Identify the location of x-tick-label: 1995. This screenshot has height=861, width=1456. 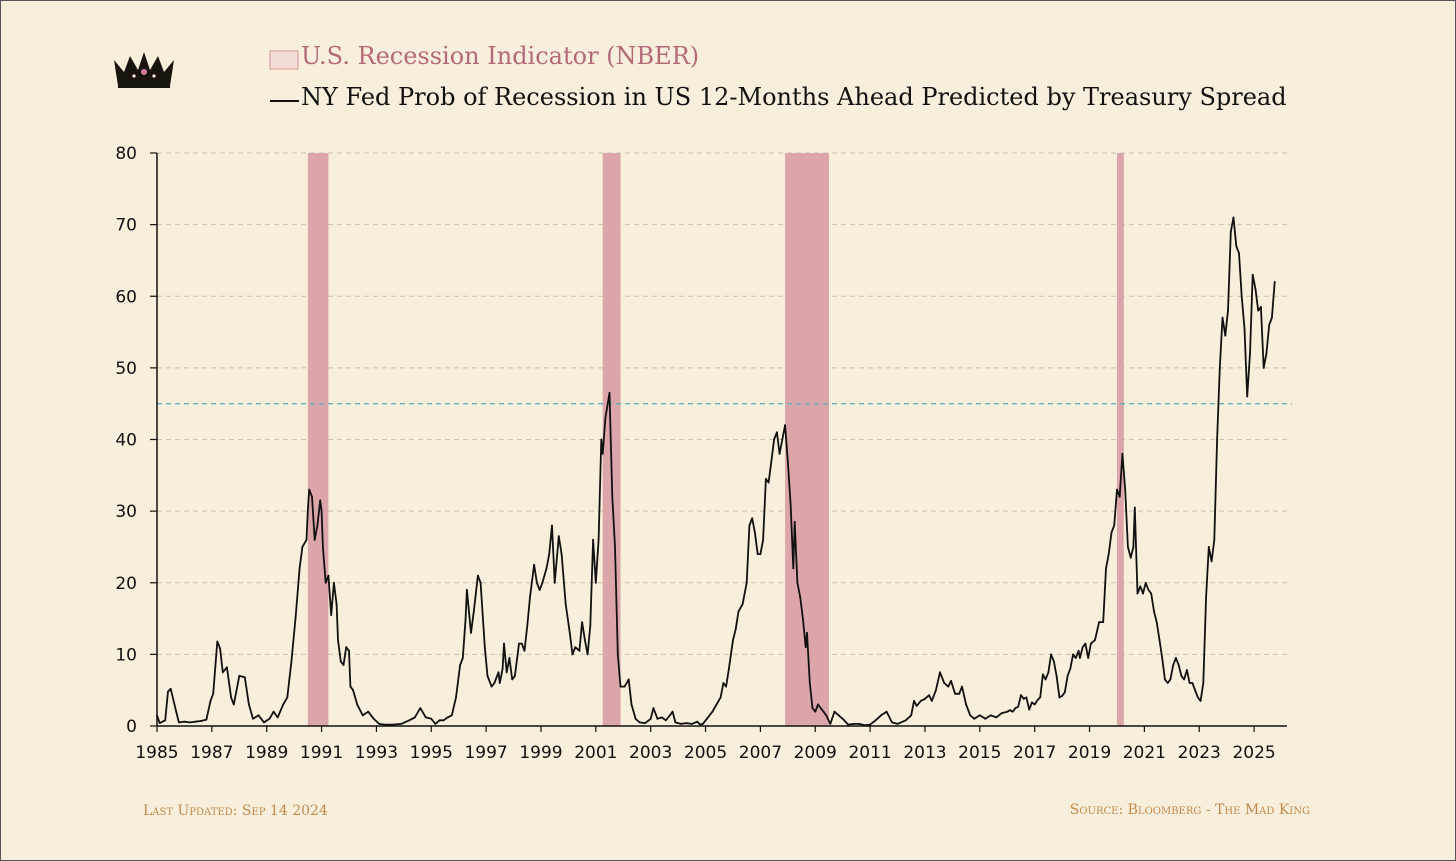
(431, 753).